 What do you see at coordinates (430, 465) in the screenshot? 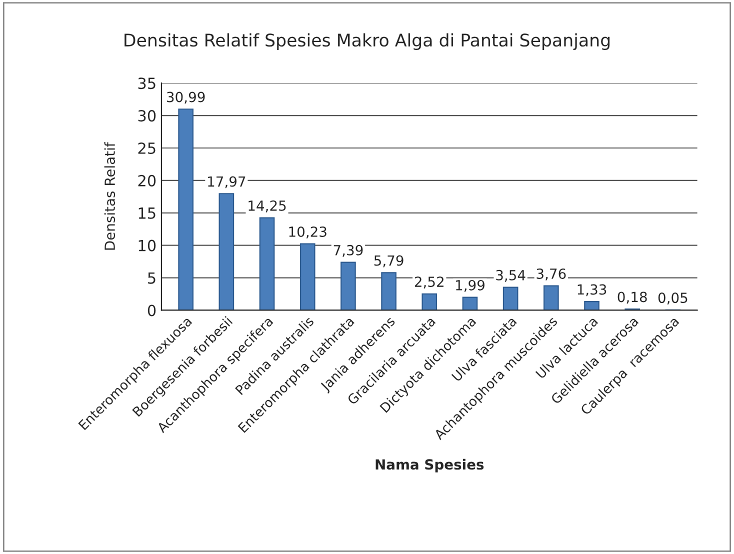
I see `x-axis-title: Nama Spesies` at bounding box center [430, 465].